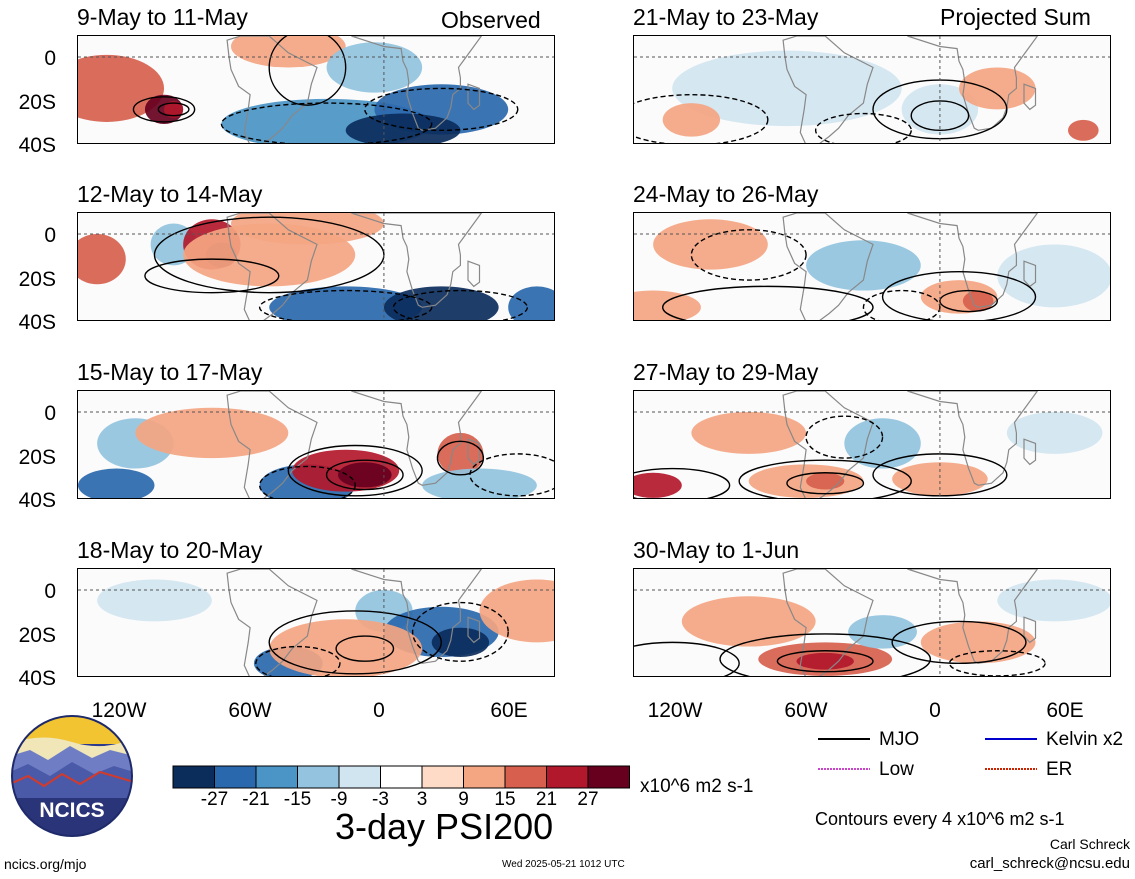 This screenshot has height=879, width=1135. Describe the element at coordinates (297, 799) in the screenshot. I see `colorbar-tick-label: -15` at that location.